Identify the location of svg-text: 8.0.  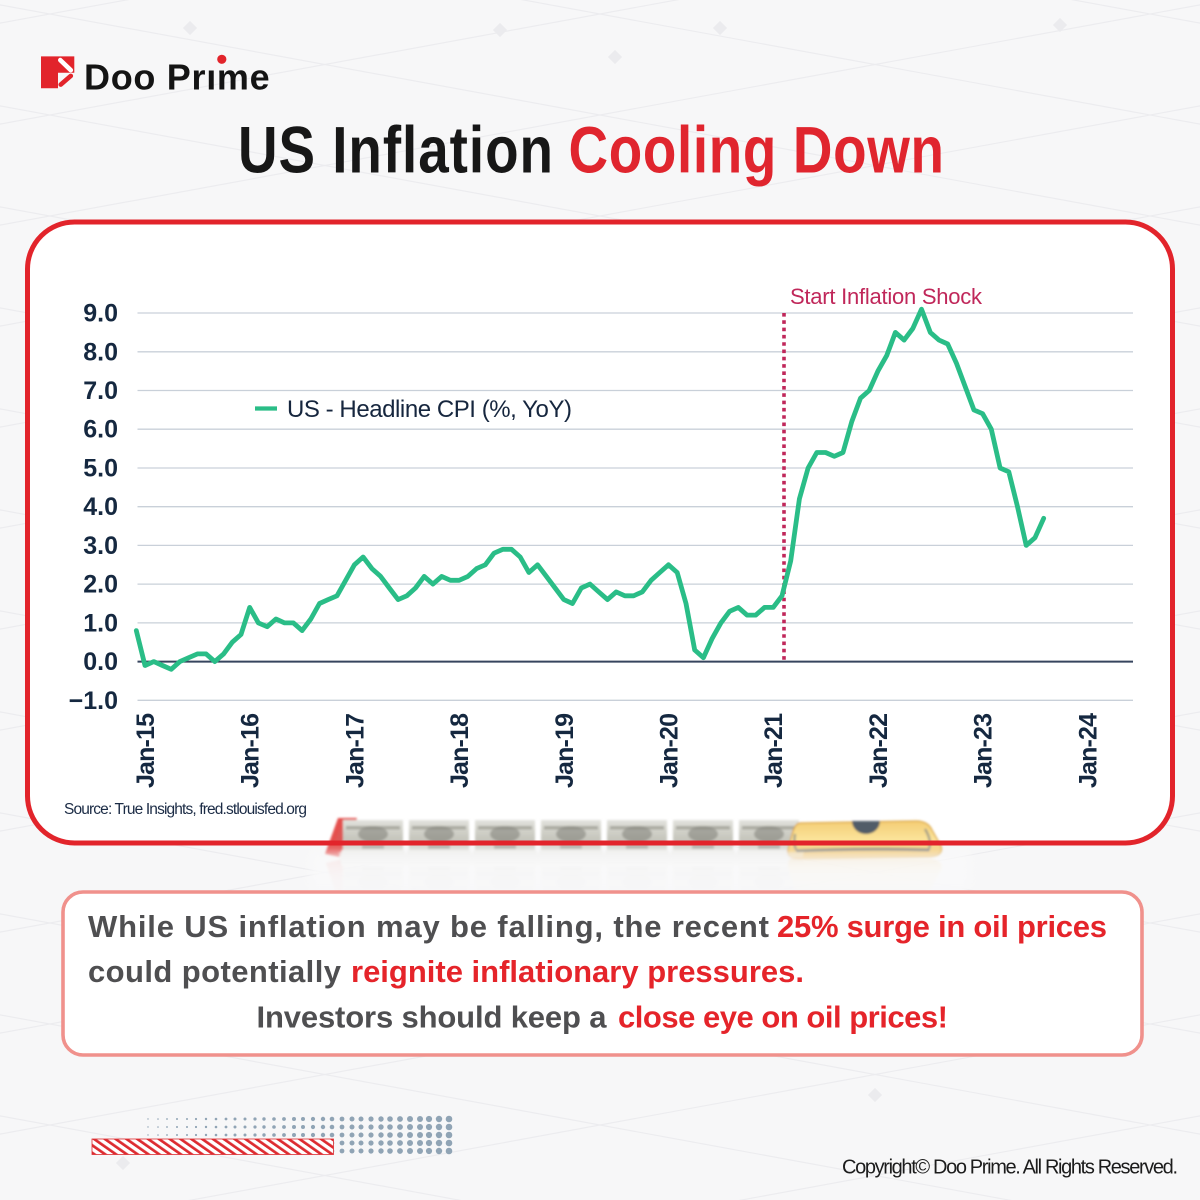
(100, 352).